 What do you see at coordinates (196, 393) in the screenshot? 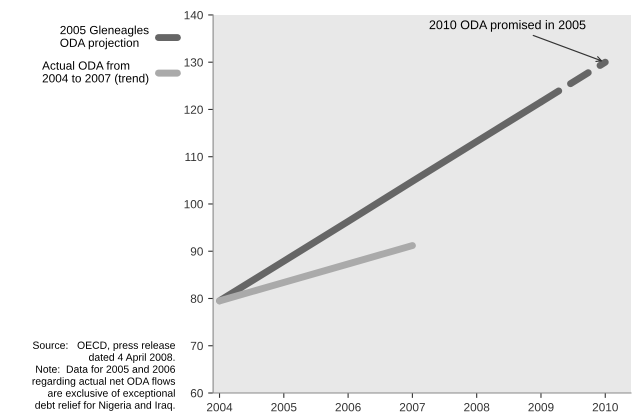
I see `y-tick-label: 60` at bounding box center [196, 393].